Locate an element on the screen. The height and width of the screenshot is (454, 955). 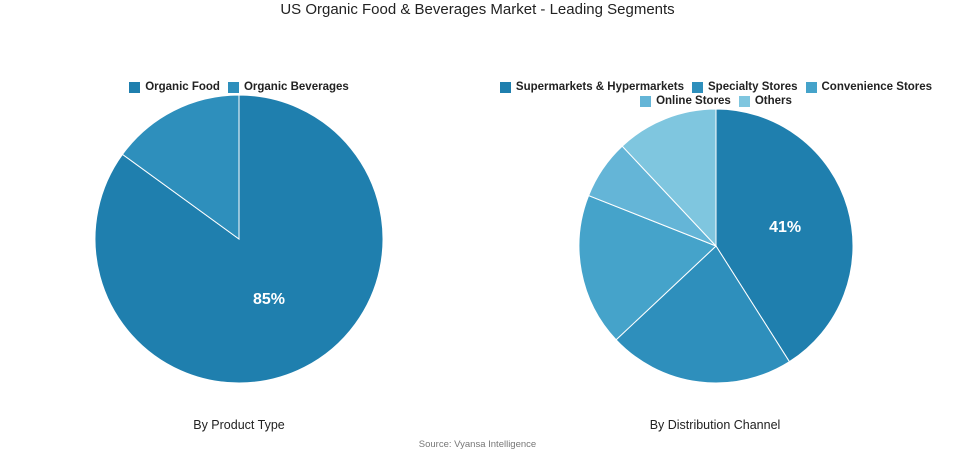
caption-product-type: By Product Type is located at coordinates (239, 425).